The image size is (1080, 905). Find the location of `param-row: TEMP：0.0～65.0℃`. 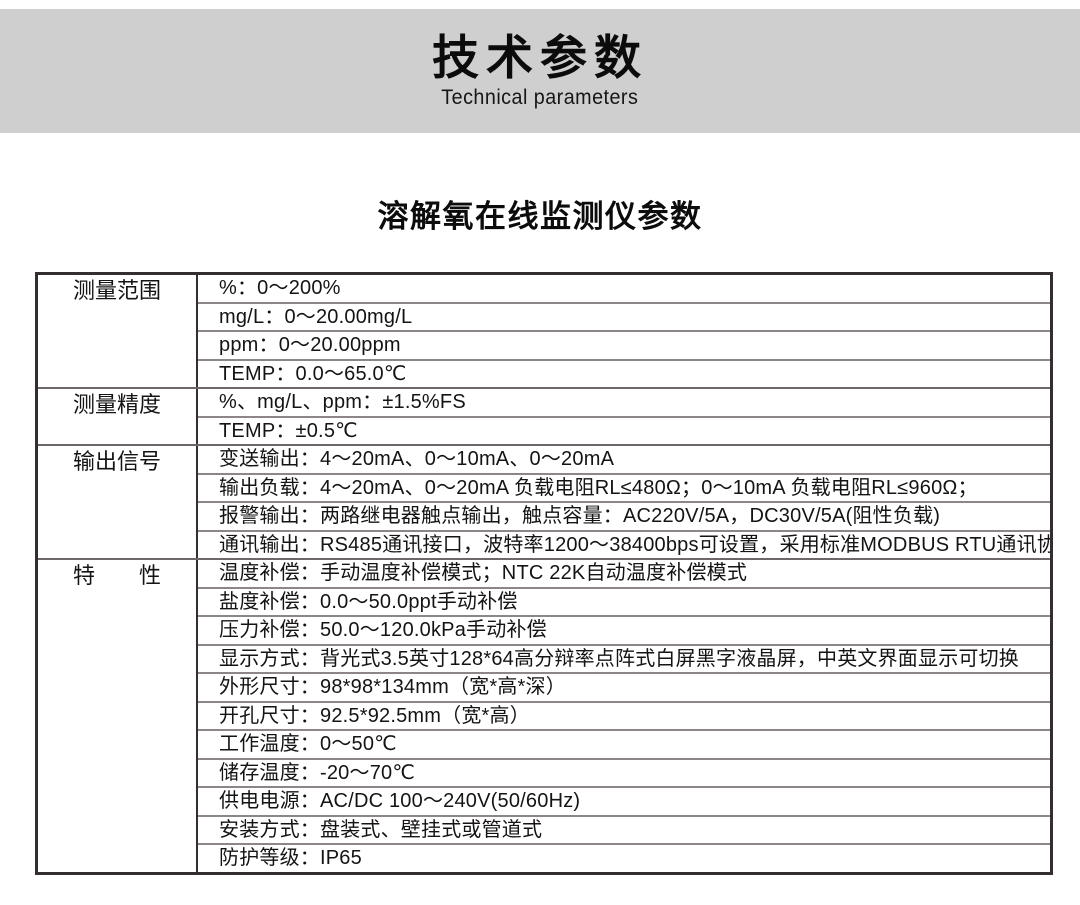

param-row: TEMP：0.0～65.0℃ is located at coordinates (313, 373).